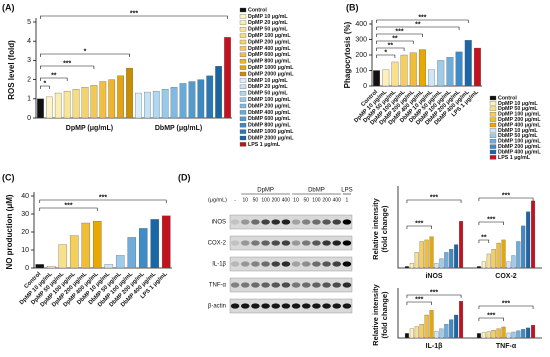  I want to click on blot-lane-label: 50, so click(256, 200).